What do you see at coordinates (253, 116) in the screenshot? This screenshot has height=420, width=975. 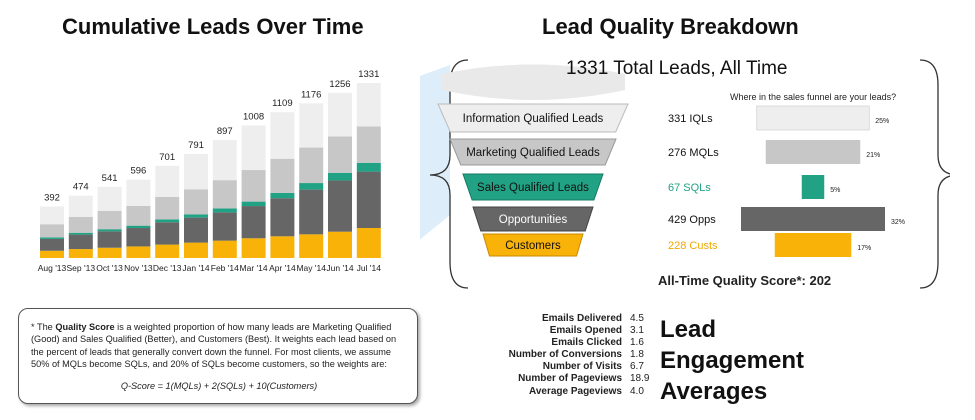 I see `bar-total-label: 1008` at bounding box center [253, 116].